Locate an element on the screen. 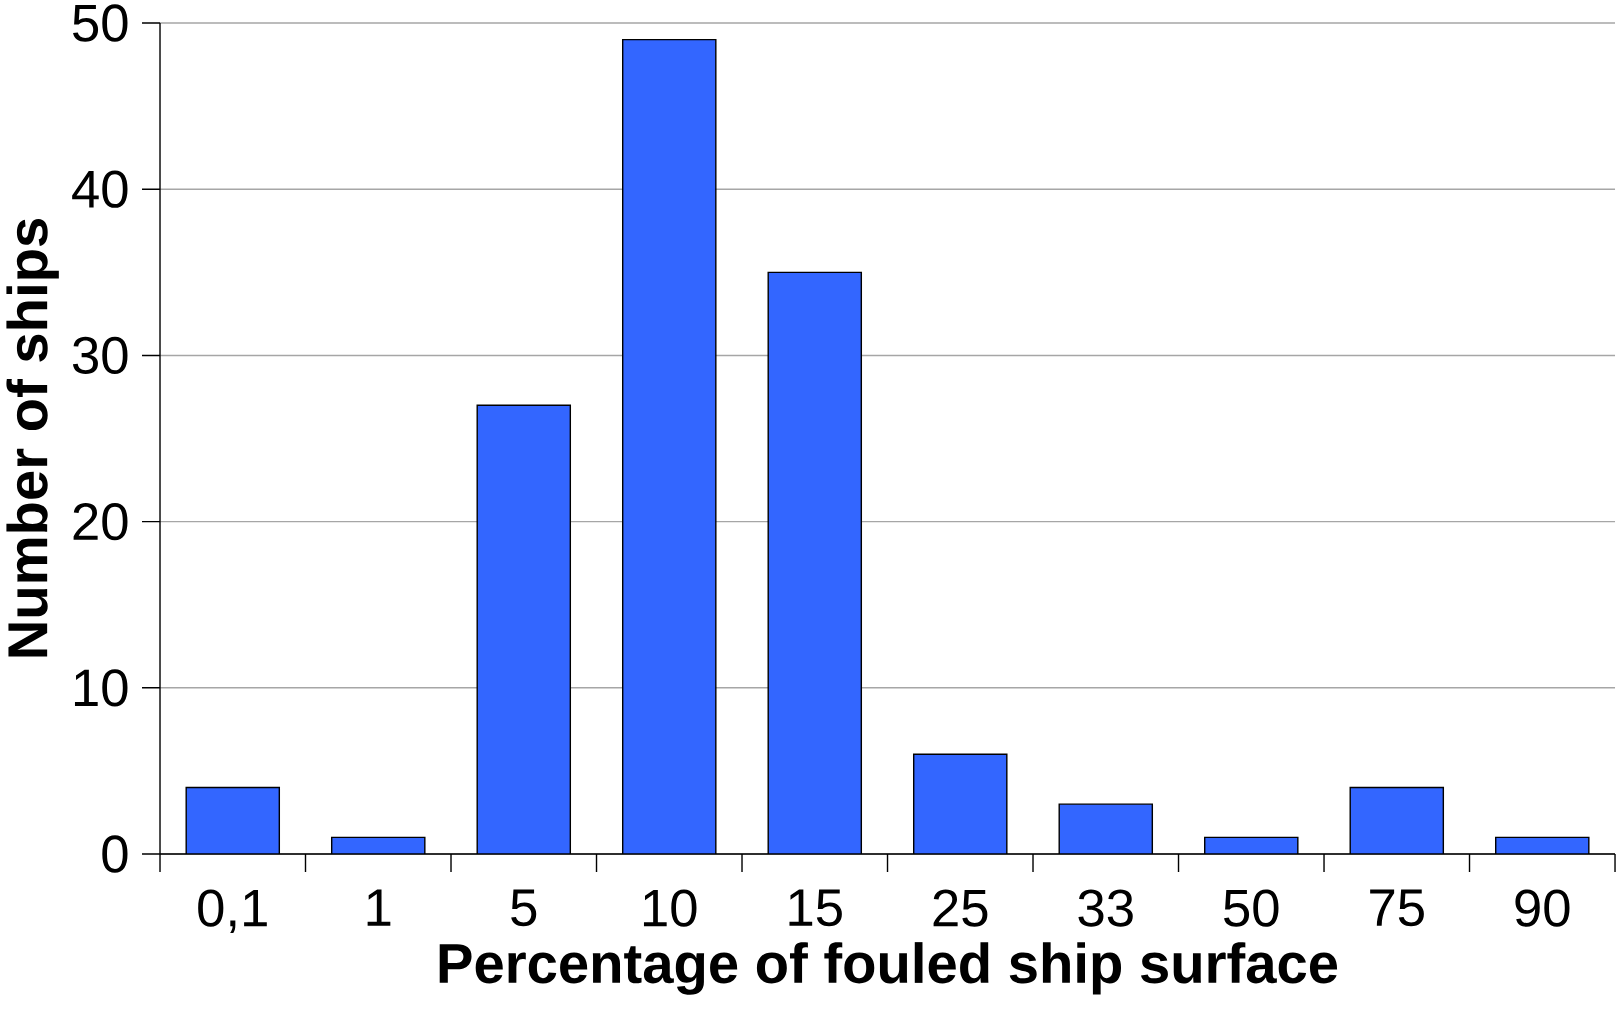 This screenshot has width=1623, height=1009. y-tick-label: 40 is located at coordinates (100, 189).